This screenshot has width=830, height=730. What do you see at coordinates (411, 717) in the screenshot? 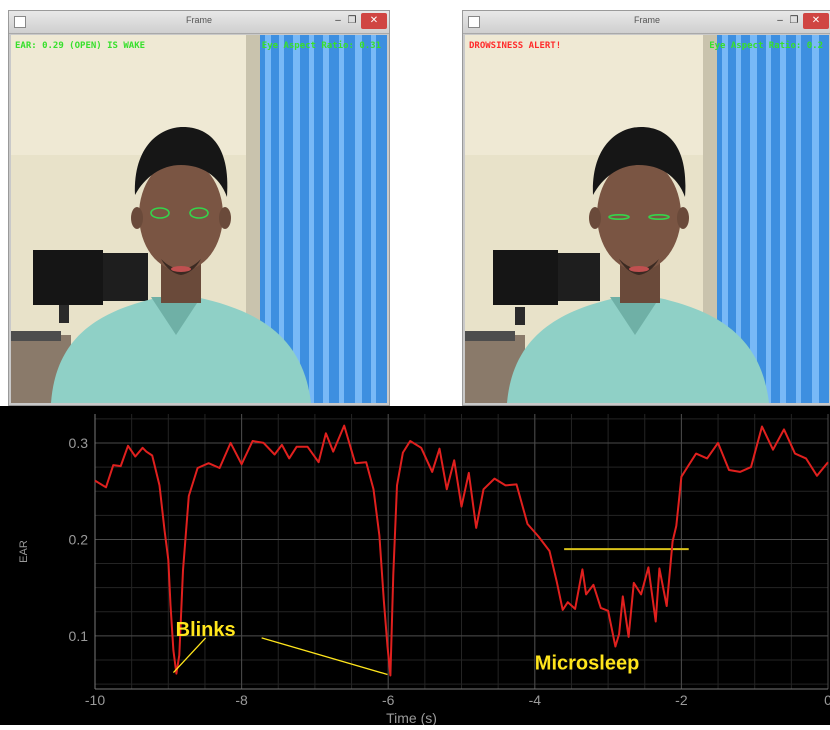
I see `x-axis-label: Time (s)` at bounding box center [411, 717].